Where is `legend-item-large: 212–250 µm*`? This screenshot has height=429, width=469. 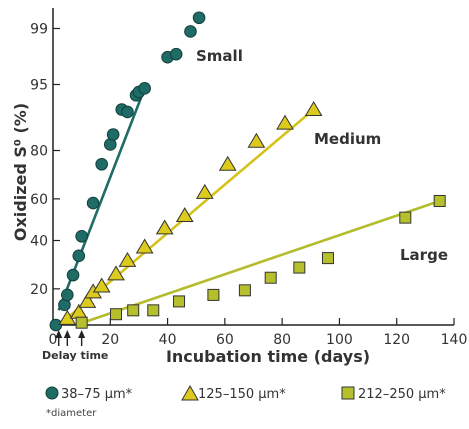 legend-item-large: 212–250 µm* is located at coordinates (393, 394).